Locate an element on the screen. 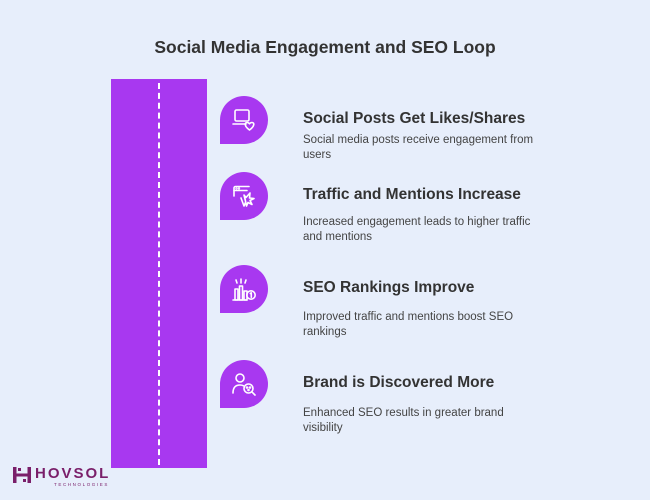 This screenshot has height=500, width=650. browser-click-icon is located at coordinates (244, 196).